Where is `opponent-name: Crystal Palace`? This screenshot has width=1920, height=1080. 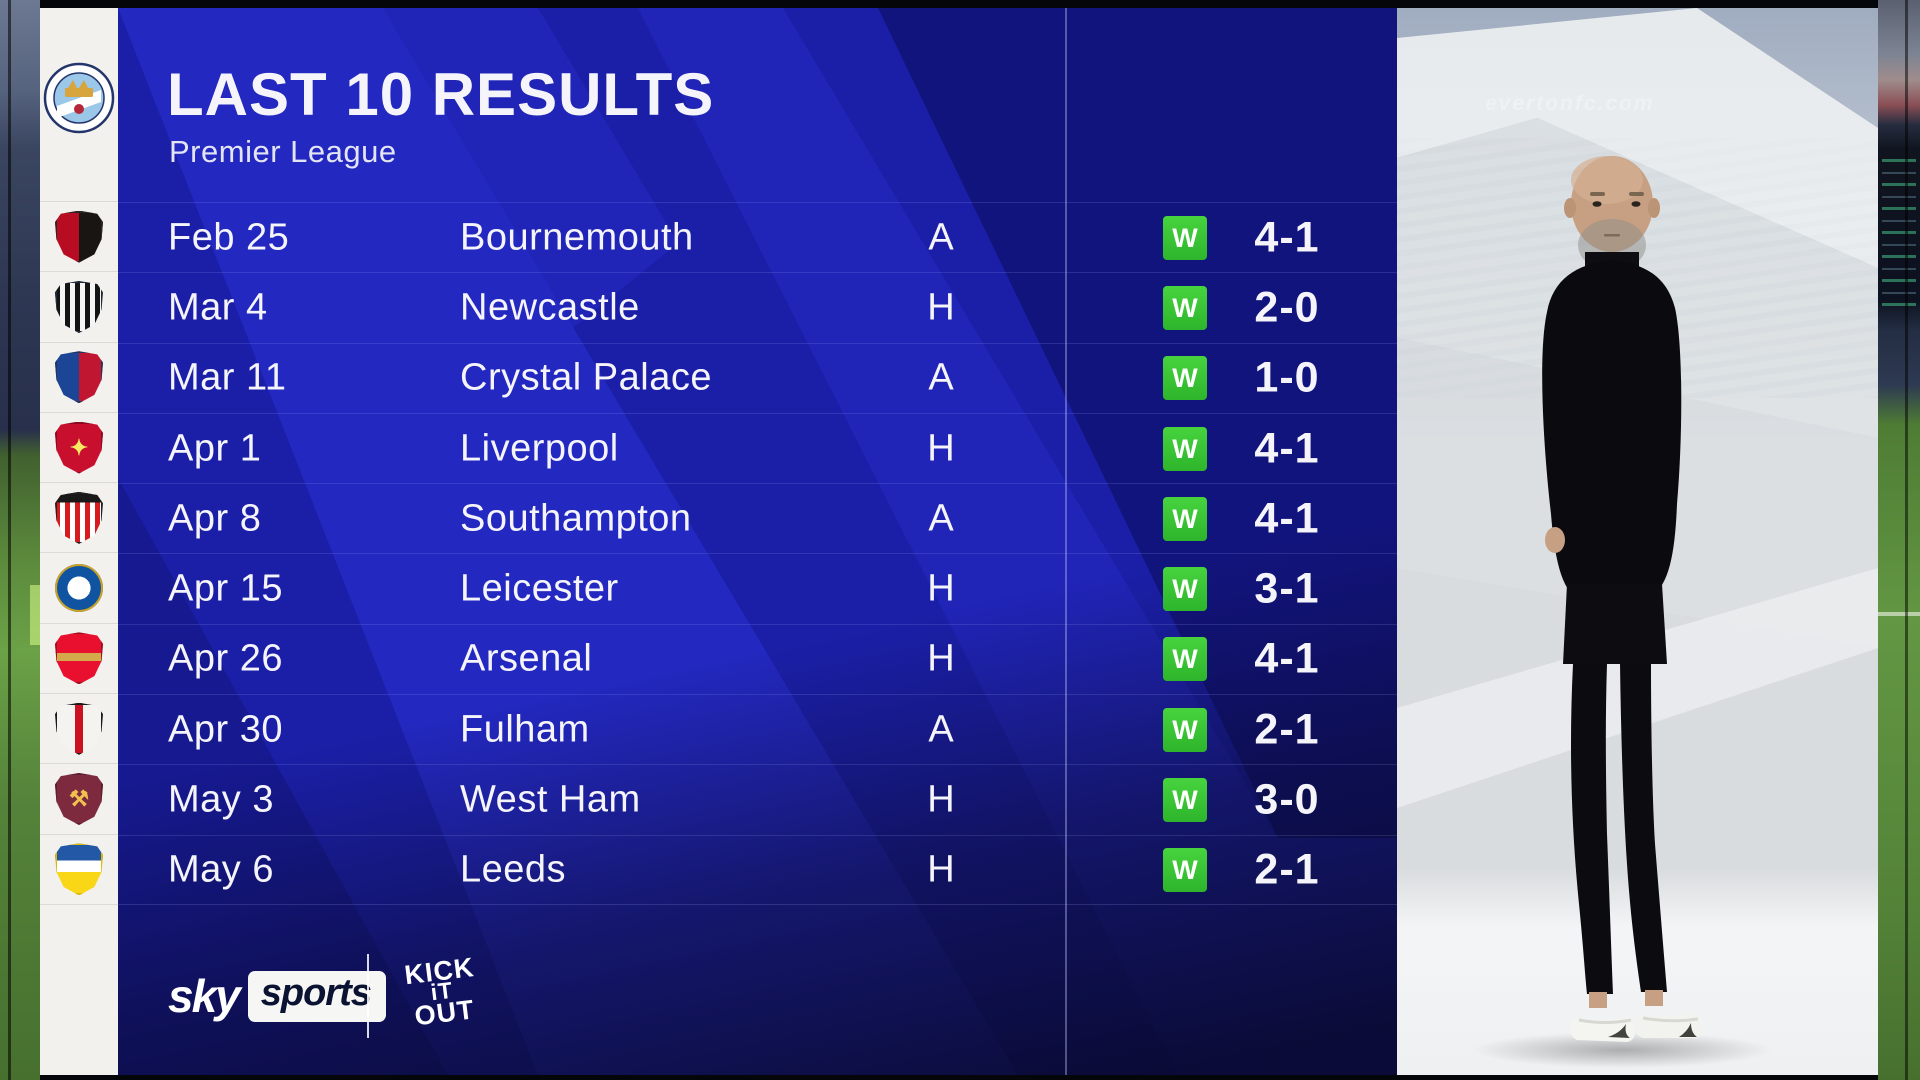
opponent-name: Crystal Palace is located at coordinates (586, 377).